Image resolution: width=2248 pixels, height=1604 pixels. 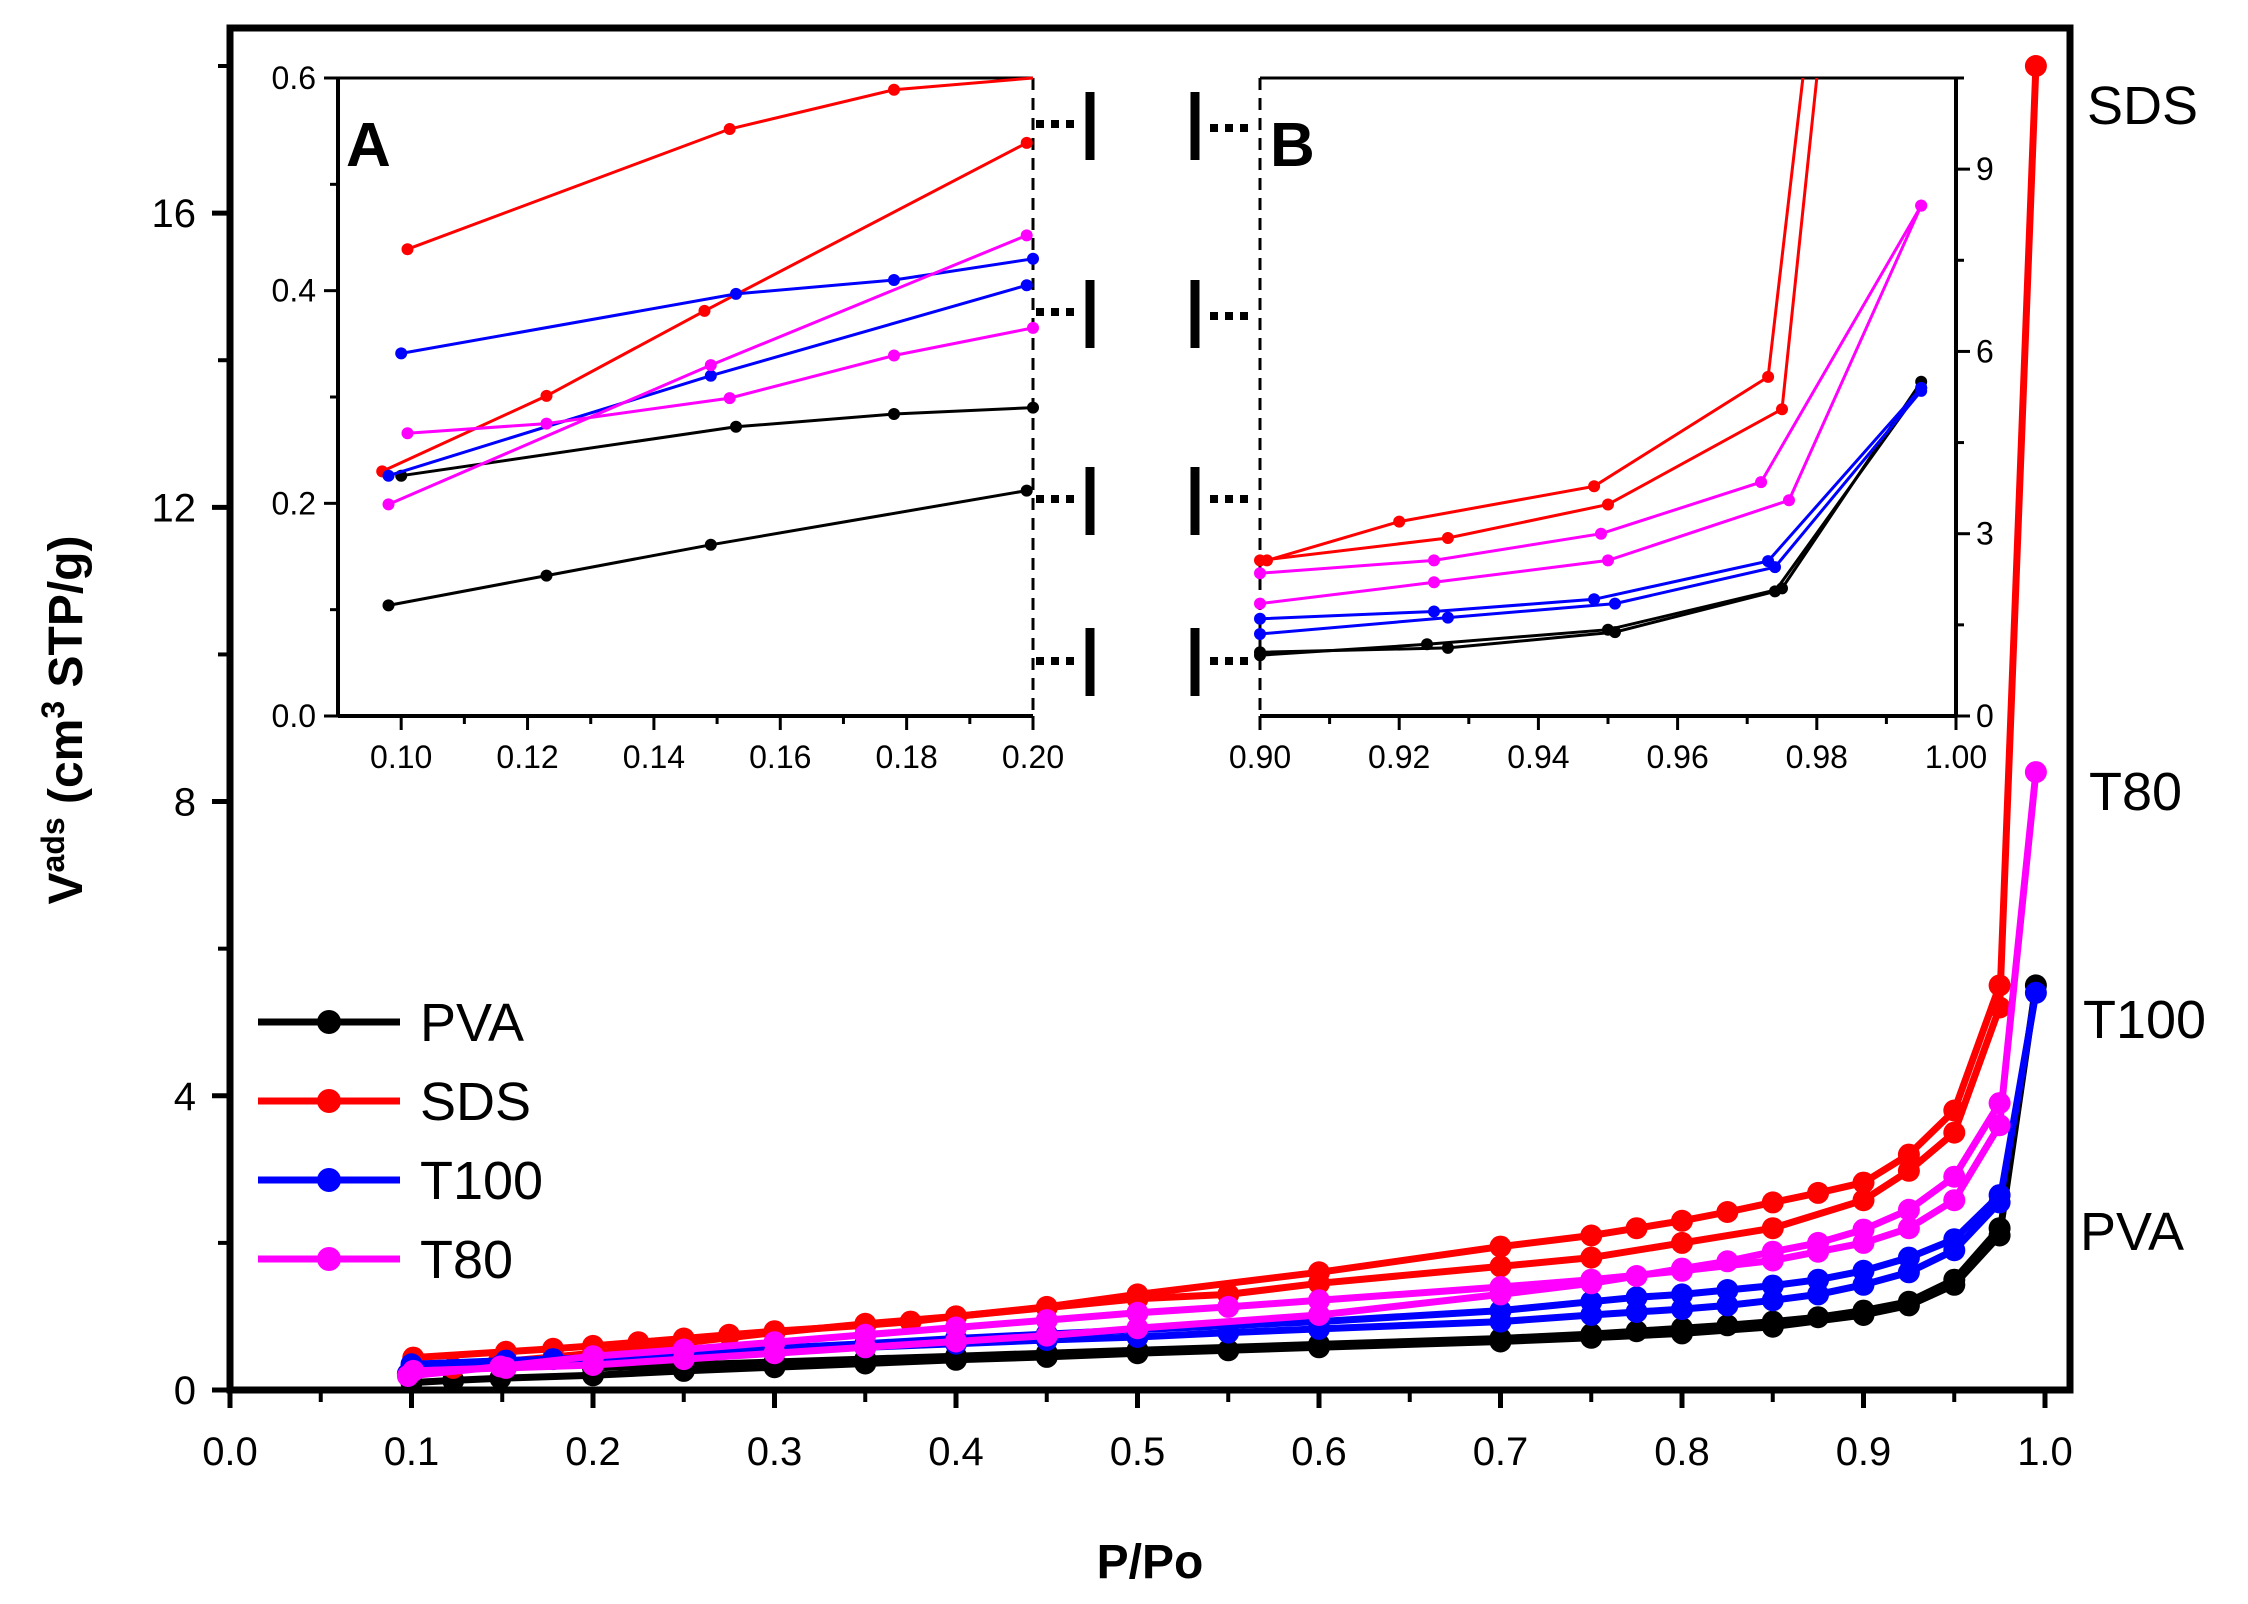 What do you see at coordinates (775, 1452) in the screenshot?
I see `x-tick-label-3: 0.3` at bounding box center [775, 1452].